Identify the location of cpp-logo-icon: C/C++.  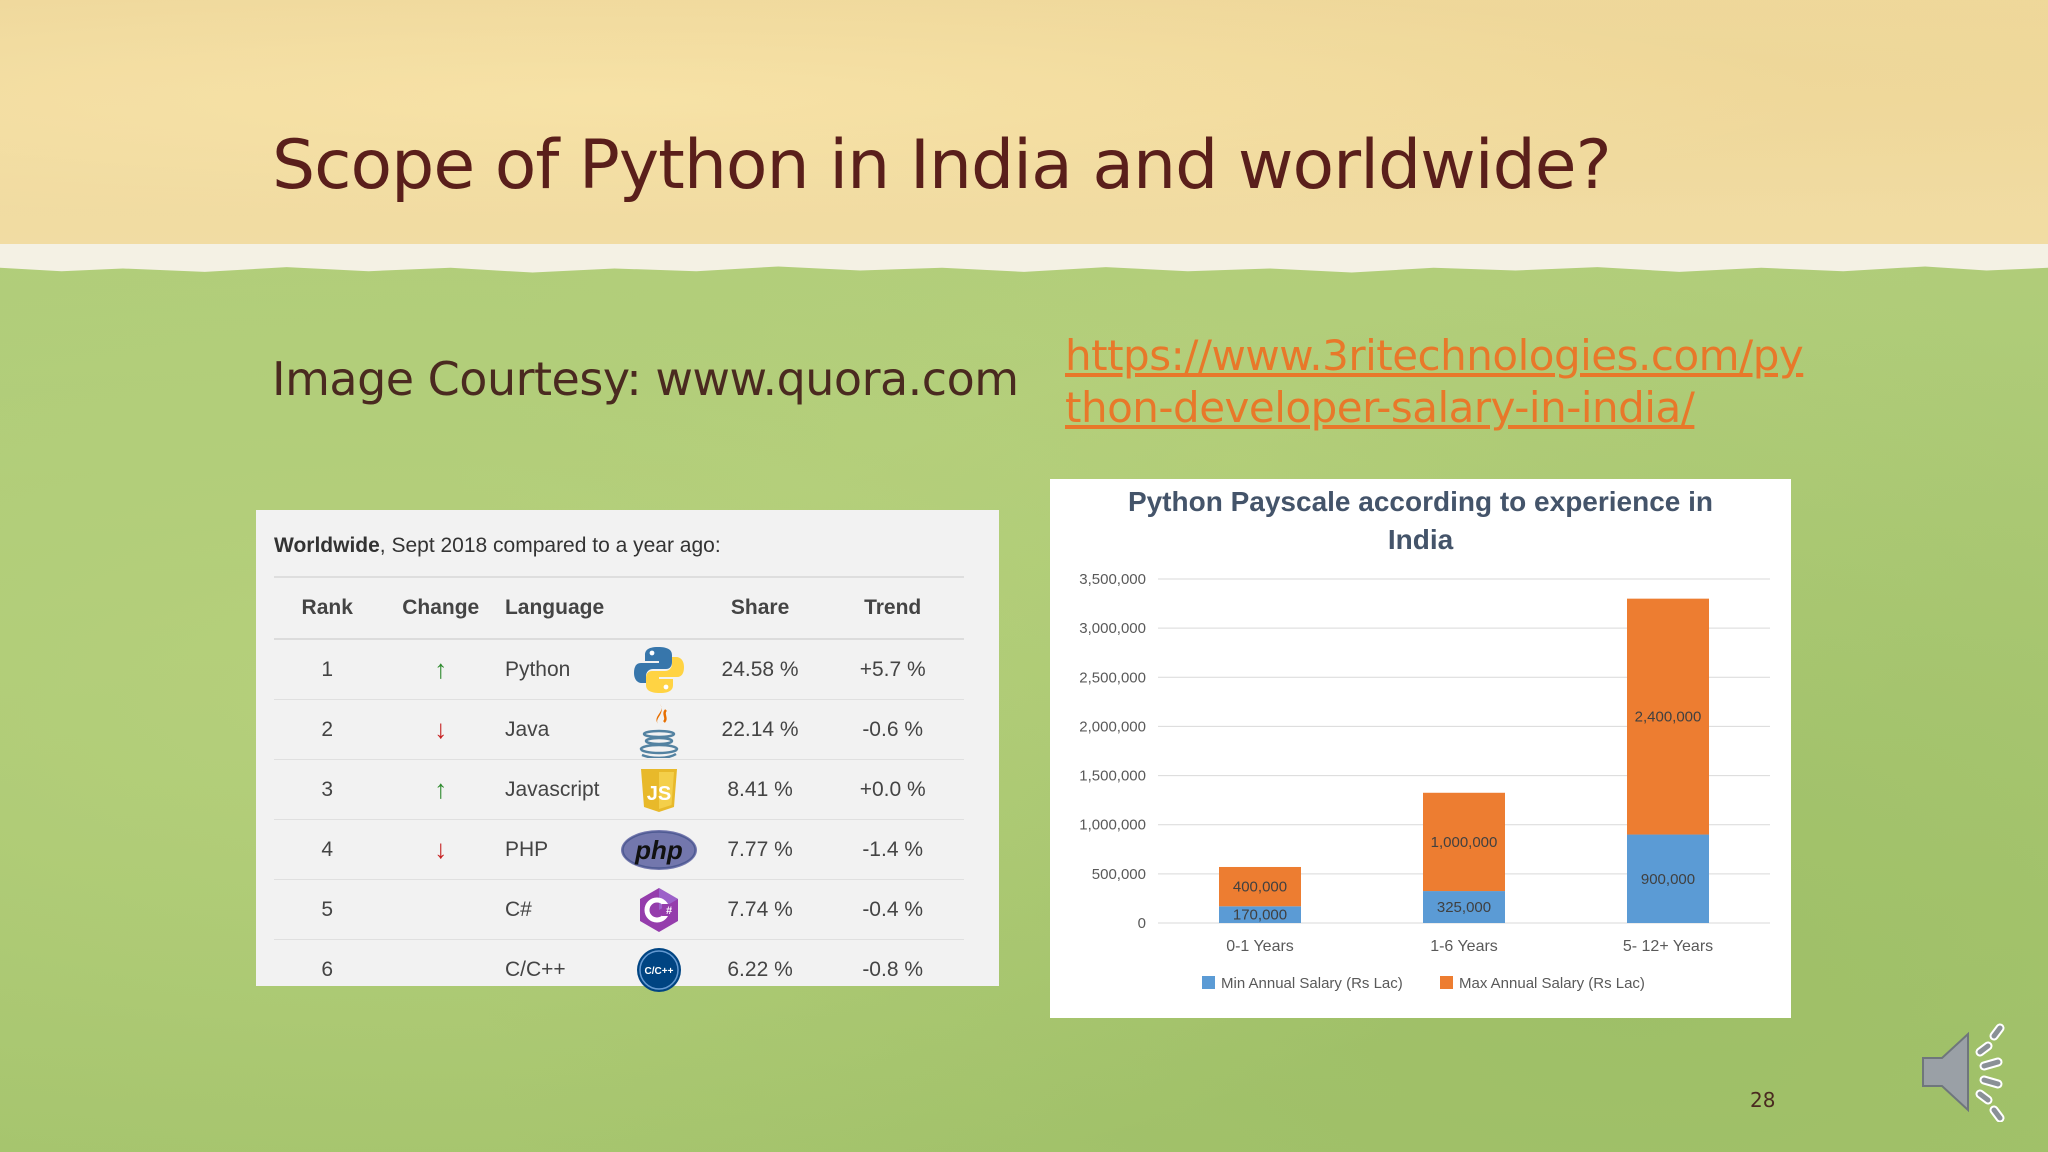
(658, 969).